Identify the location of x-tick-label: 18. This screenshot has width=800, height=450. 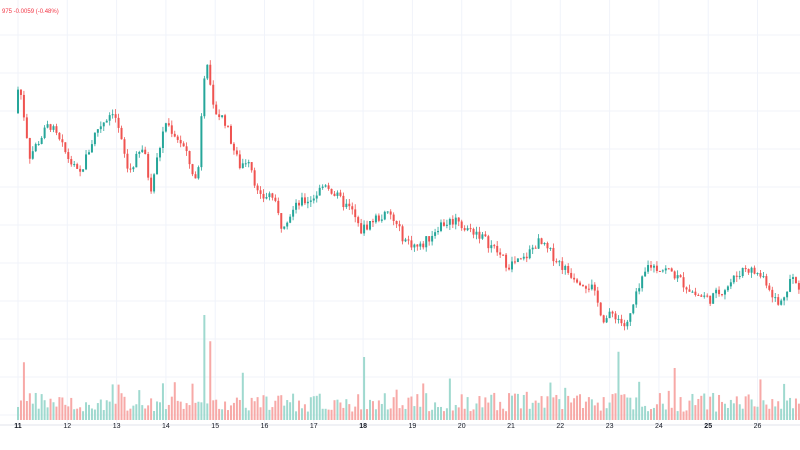
(363, 426).